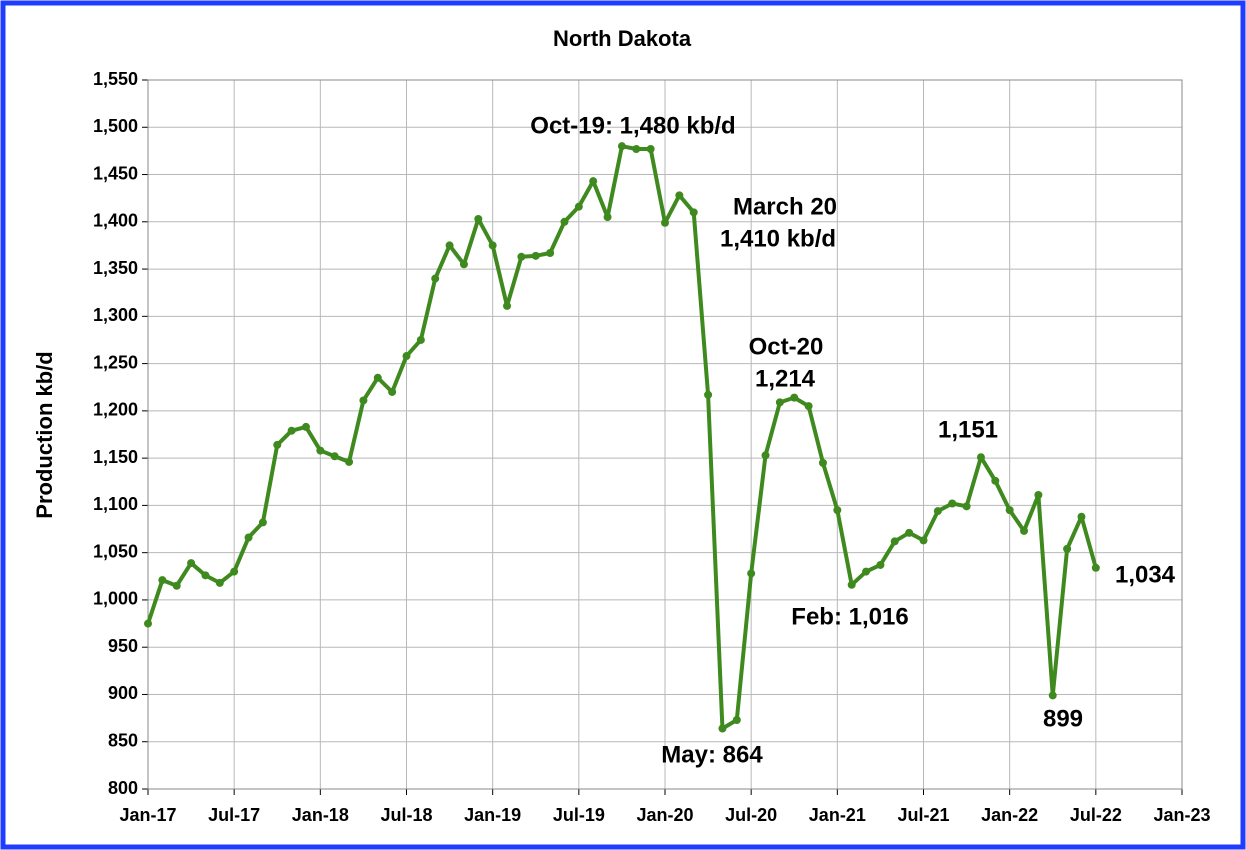  I want to click on annotation: 1,410 kb/d, so click(778, 238).